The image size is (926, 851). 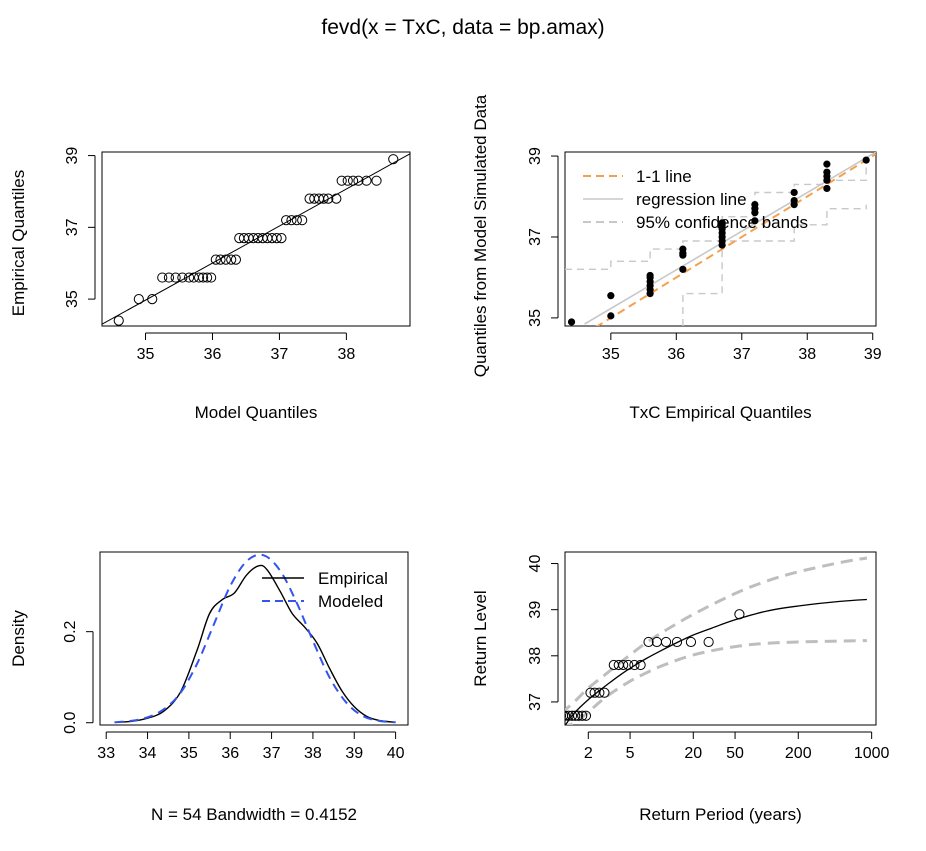 I want to click on x-axis-label: Model Quantiles, so click(x=256, y=412).